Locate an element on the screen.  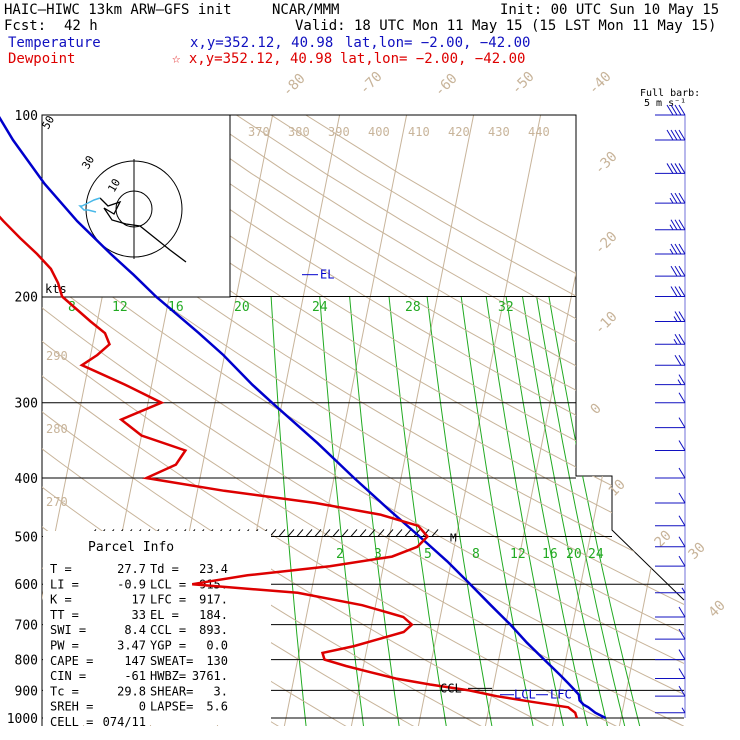
parcel-field-value: -61 is located at coordinates (135, 676).